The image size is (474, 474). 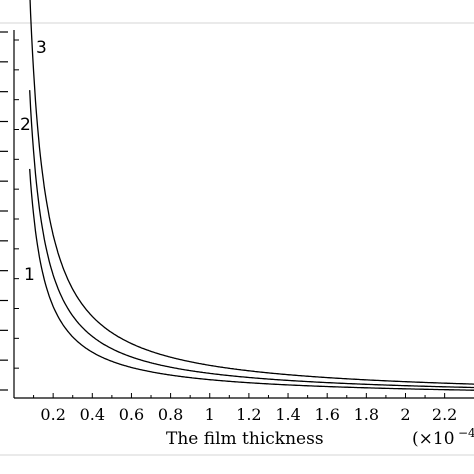 I want to click on x-tick-label: 0.8, so click(x=170, y=414).